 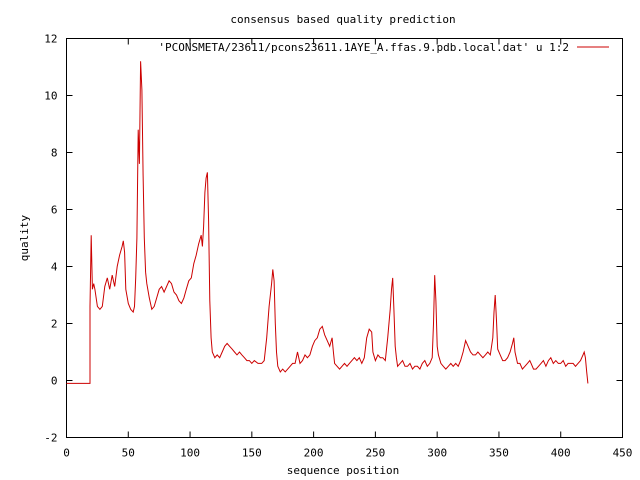 I want to click on x-tick-label: 300, so click(x=437, y=453).